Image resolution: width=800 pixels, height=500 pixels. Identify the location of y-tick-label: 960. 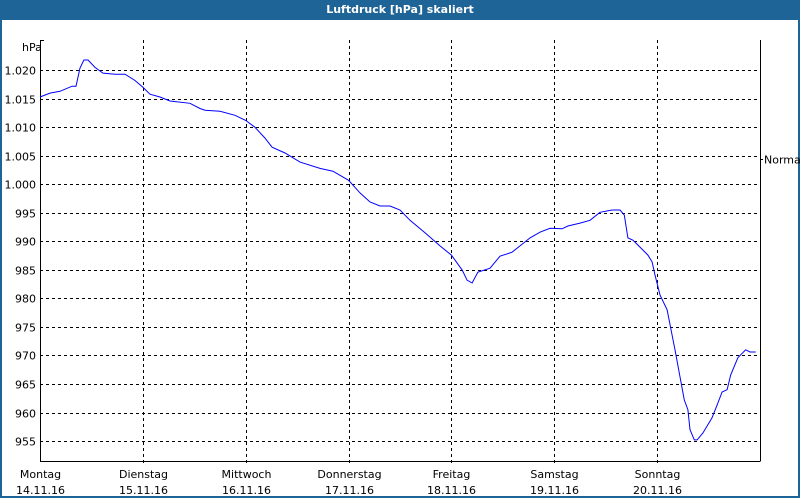
(25, 414).